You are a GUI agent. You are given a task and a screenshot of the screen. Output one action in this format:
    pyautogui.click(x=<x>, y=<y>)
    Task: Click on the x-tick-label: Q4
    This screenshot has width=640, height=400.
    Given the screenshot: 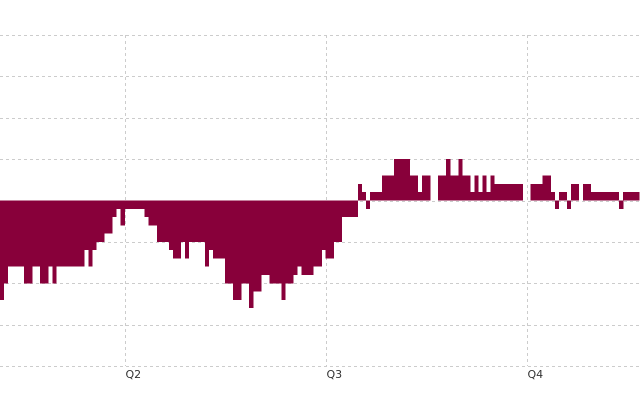 What is the action you would take?
    pyautogui.click(x=536, y=374)
    